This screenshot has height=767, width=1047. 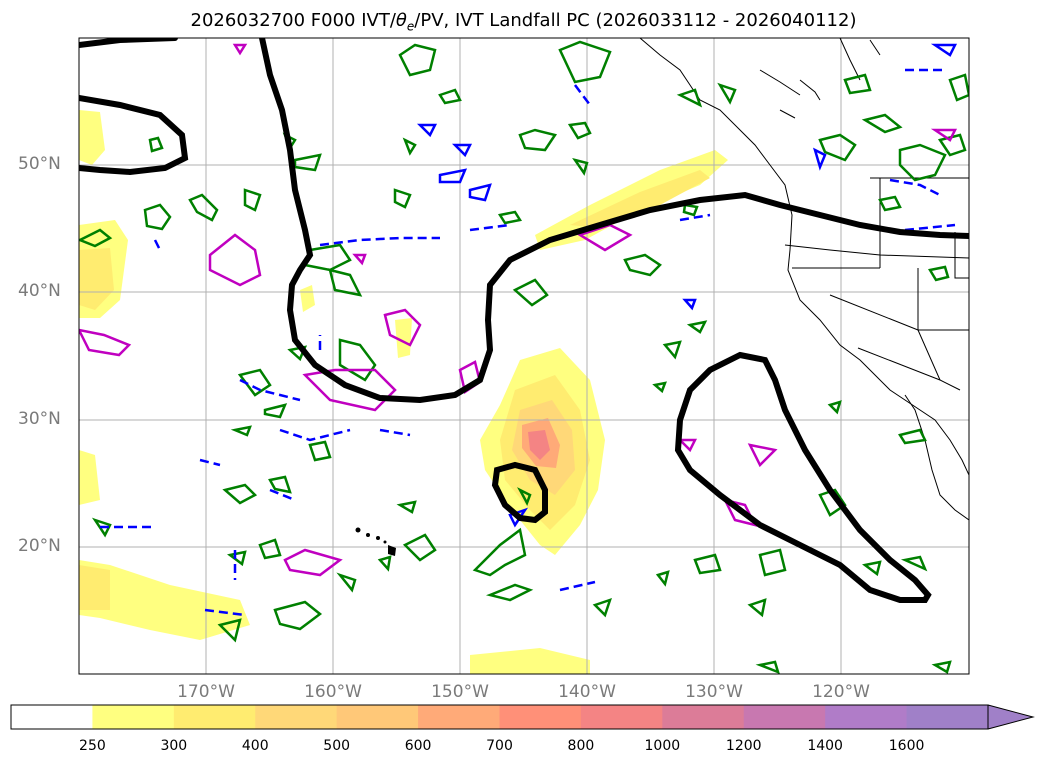 What do you see at coordinates (1010, 717) in the screenshot?
I see `colorbar-extend-arrow` at bounding box center [1010, 717].